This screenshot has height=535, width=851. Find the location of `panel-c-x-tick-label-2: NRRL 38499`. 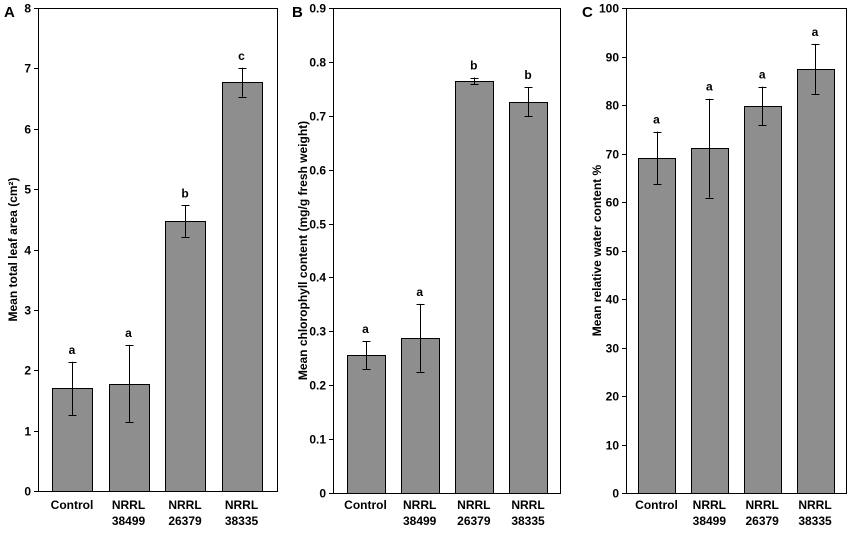

panel-c-x-tick-label-2: NRRL 38499 is located at coordinates (709, 513).